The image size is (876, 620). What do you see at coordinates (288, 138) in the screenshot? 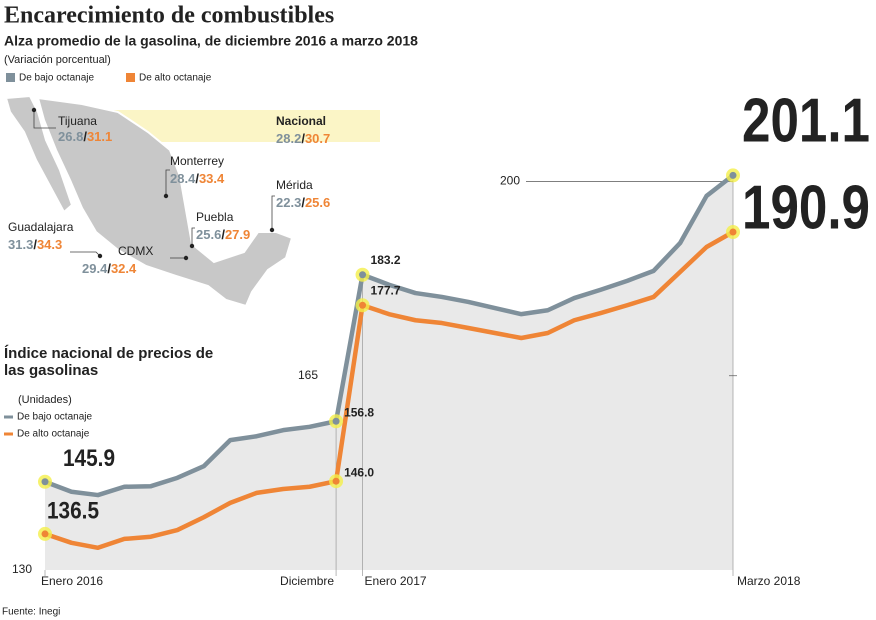
I see `low-value: 28.2` at bounding box center [288, 138].